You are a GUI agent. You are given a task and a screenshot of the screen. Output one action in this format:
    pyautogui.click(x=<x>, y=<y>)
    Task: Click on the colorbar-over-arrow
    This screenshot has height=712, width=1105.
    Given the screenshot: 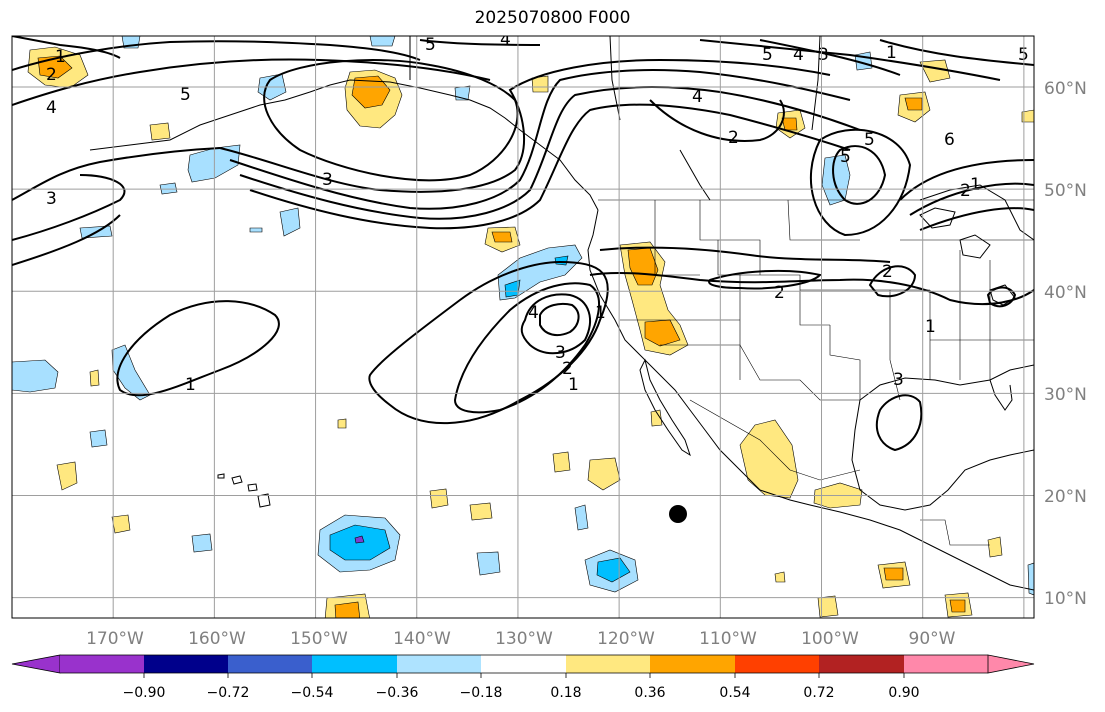 What is the action you would take?
    pyautogui.click(x=1011, y=664)
    